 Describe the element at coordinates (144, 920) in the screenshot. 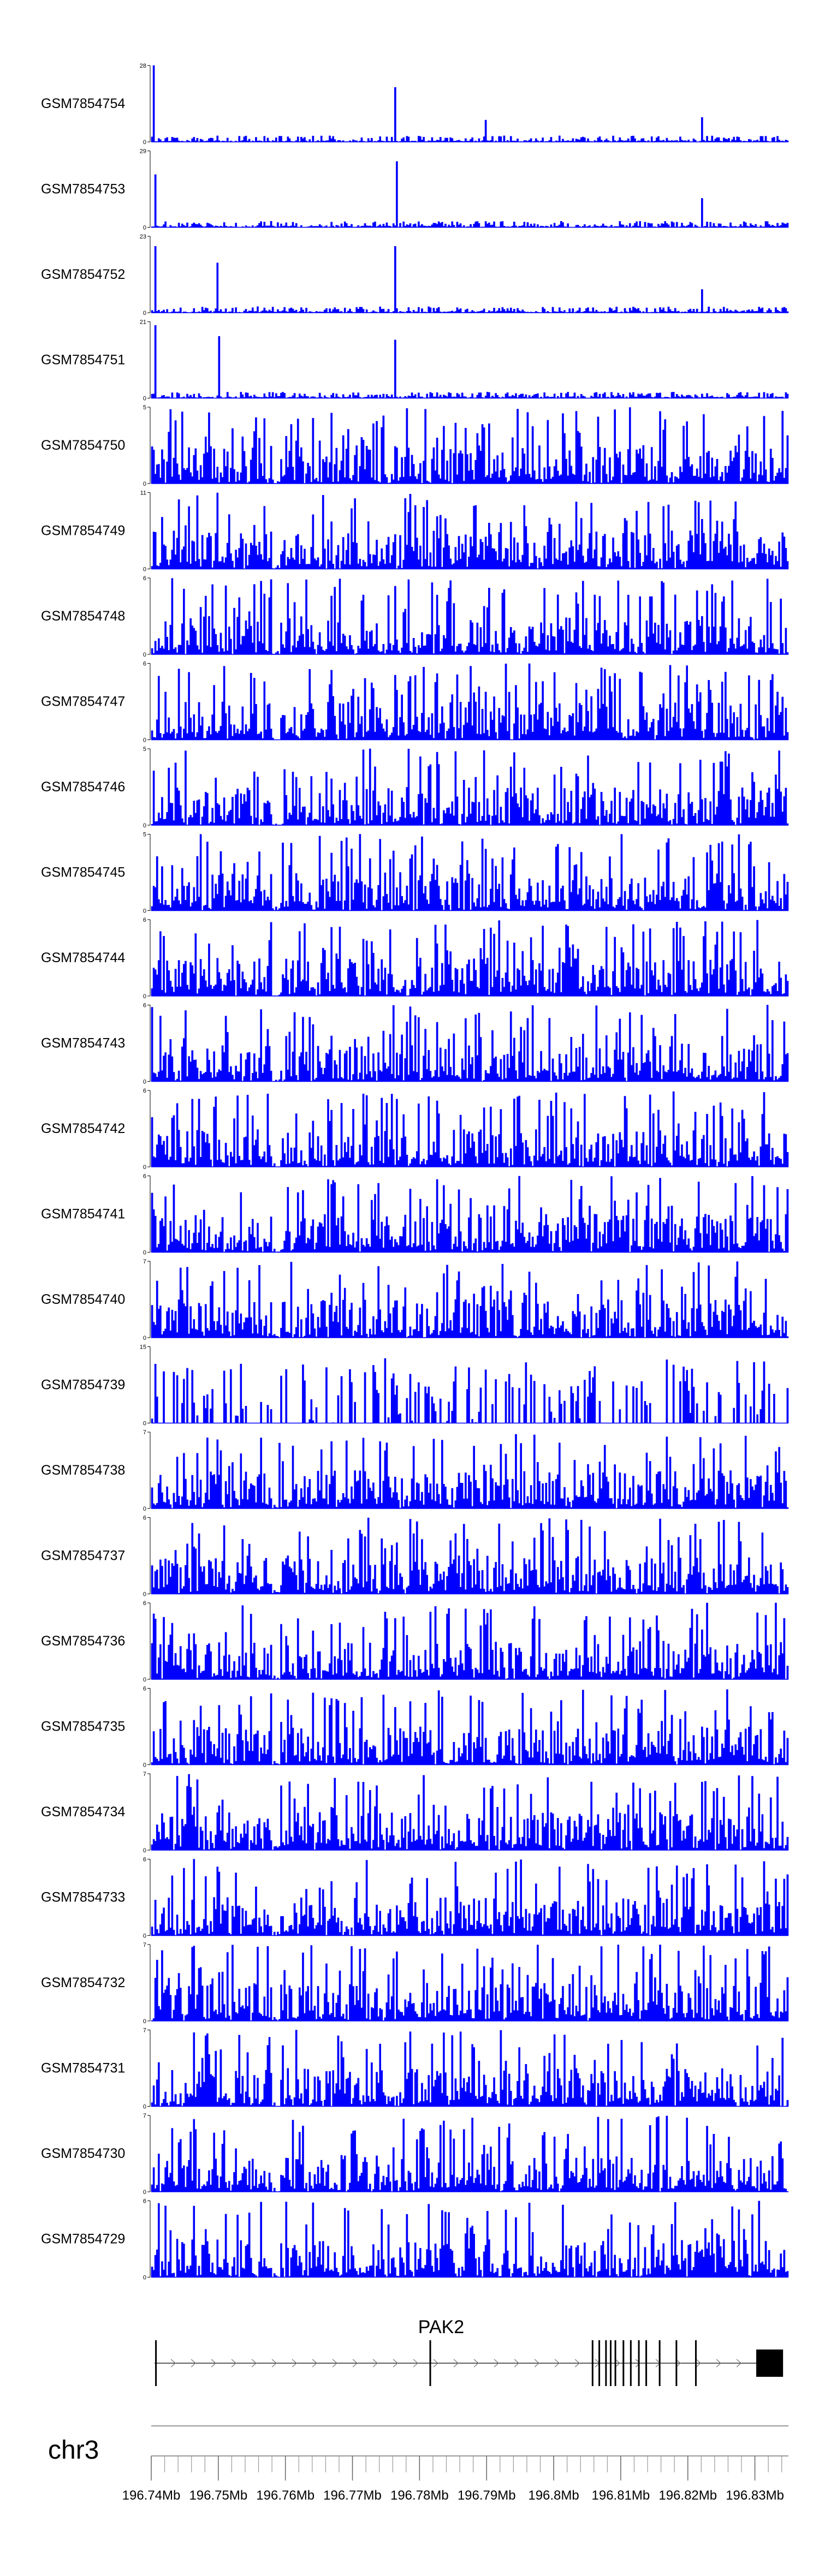

I see `y-tick-label-max-GSM7854744: 6` at that location.